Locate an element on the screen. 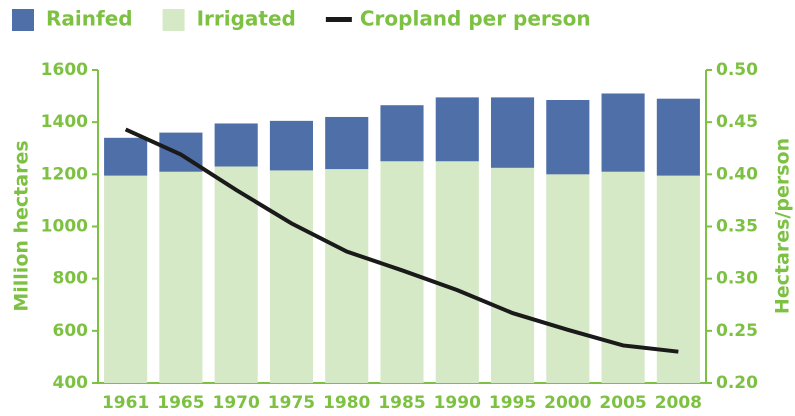 Image resolution: width=795 pixels, height=416 pixels. legend-label: Rainfed is located at coordinates (89, 19).